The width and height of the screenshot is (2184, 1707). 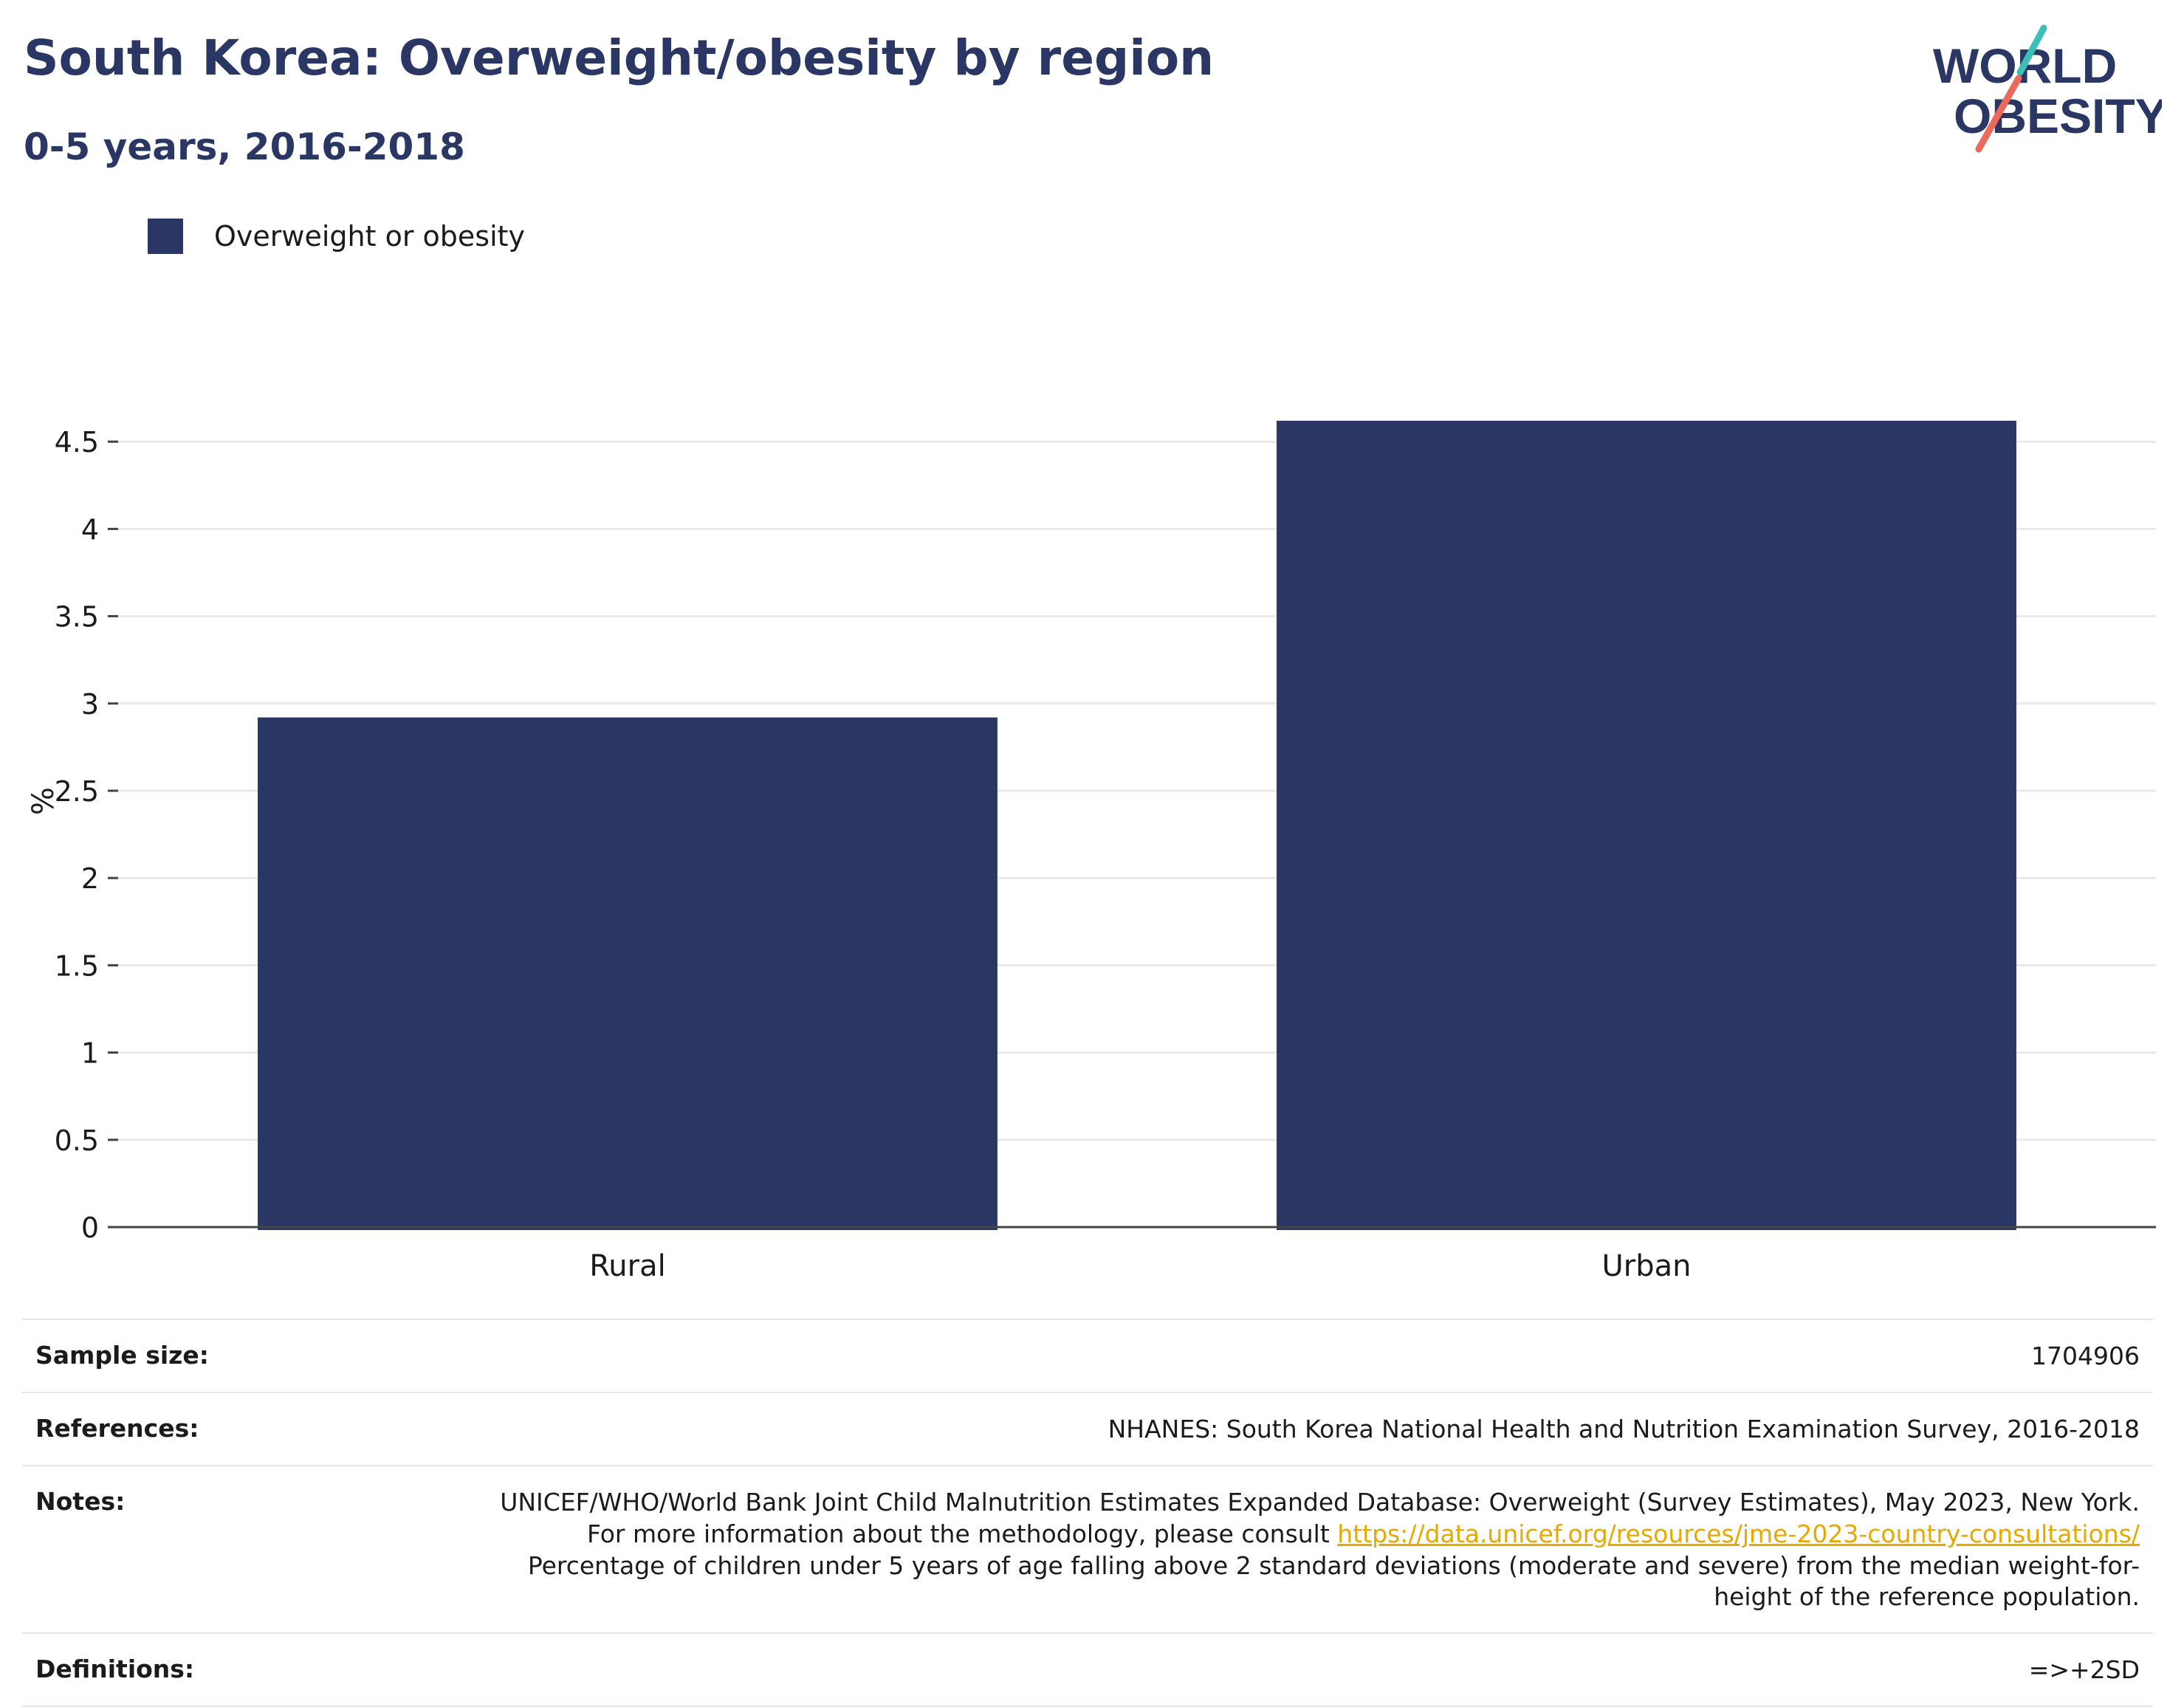 What do you see at coordinates (245, 147) in the screenshot?
I see `chart-subtitle: 0-5 years, 2016-2018` at bounding box center [245, 147].